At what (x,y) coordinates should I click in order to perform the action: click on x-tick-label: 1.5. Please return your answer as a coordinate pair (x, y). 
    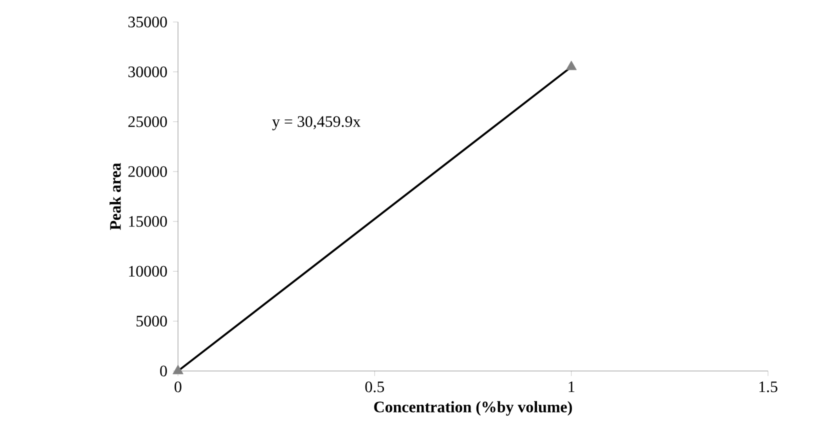
    Looking at the image, I should click on (768, 387).